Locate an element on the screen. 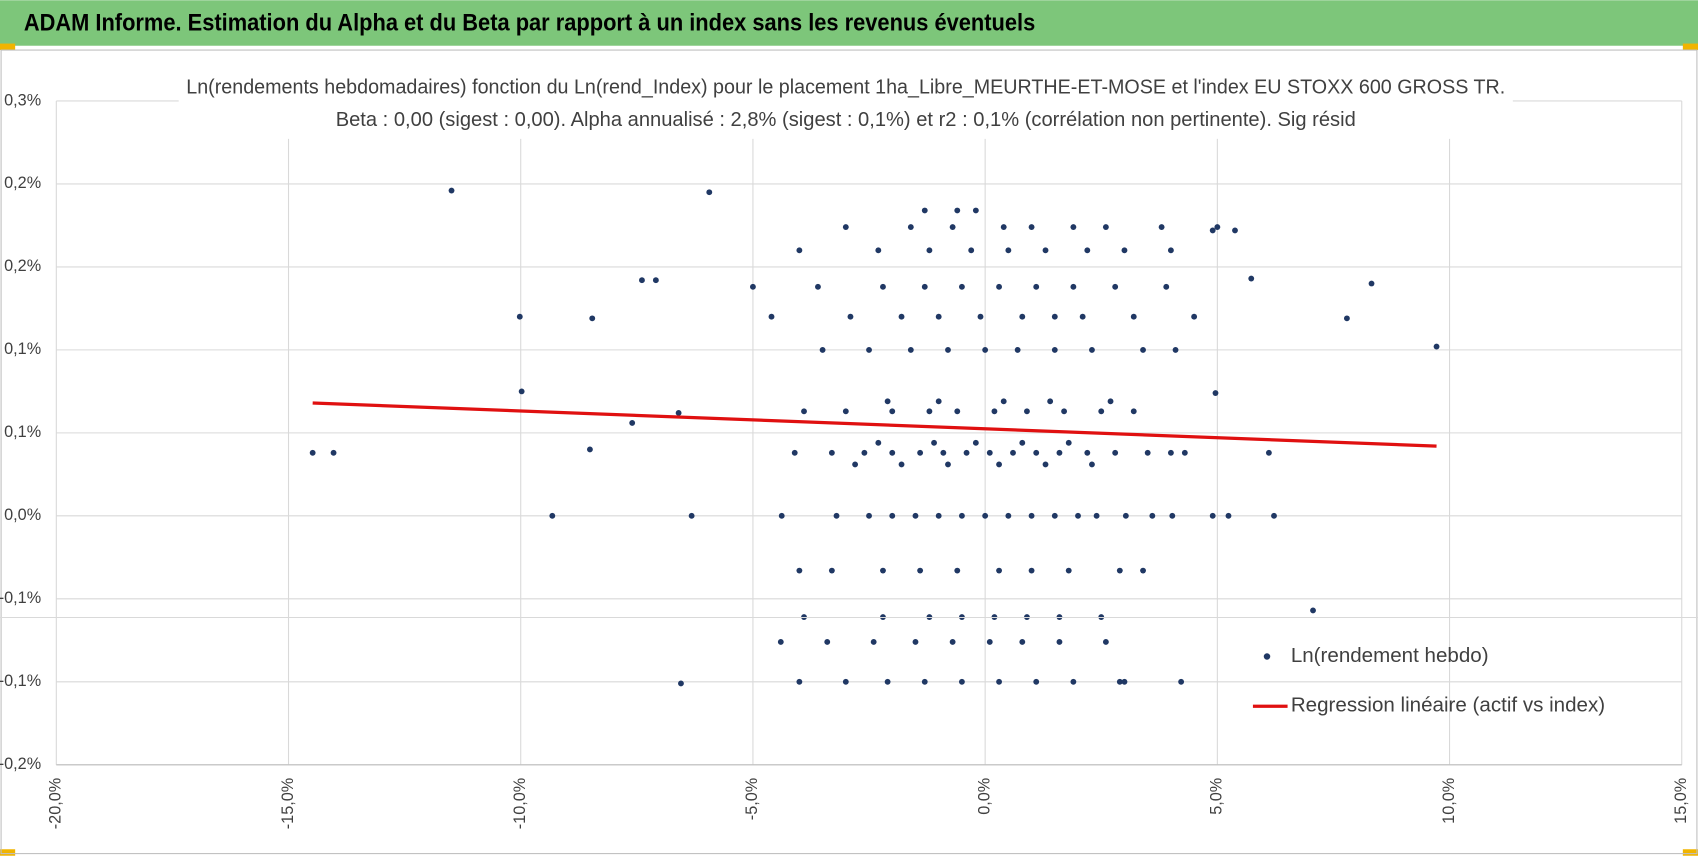 Image resolution: width=1698 pixels, height=856 pixels. y-tick-label: 0,2% is located at coordinates (22, 266).